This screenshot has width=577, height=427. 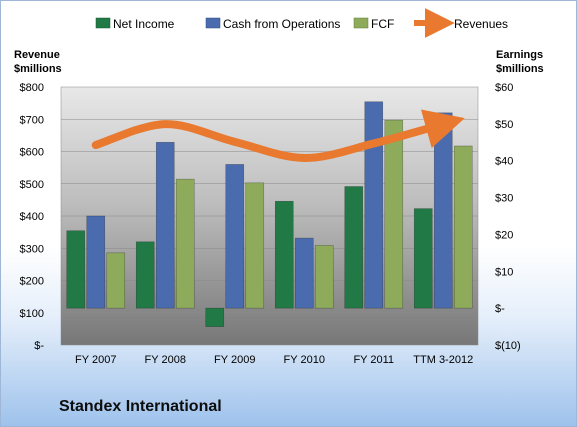 What do you see at coordinates (520, 69) in the screenshot?
I see `right-axis-title-line2: $millions` at bounding box center [520, 69].